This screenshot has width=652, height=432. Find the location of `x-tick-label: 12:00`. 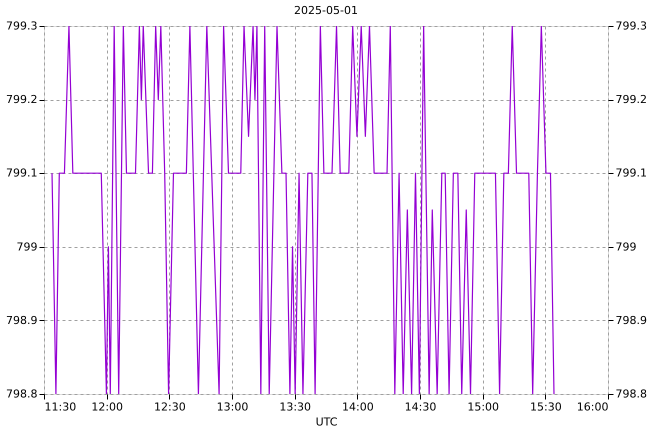

x-tick-label: 12:00 is located at coordinates (107, 407).